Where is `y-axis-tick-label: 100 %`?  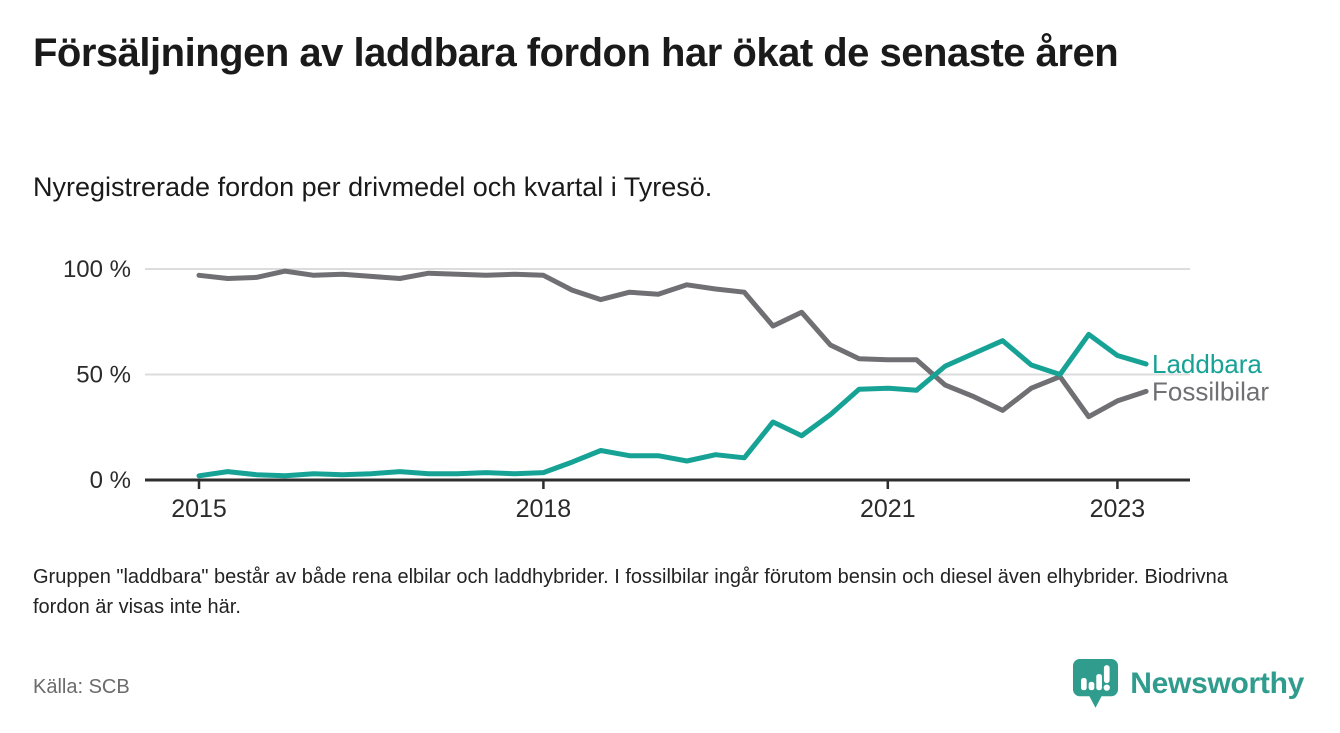
y-axis-tick-label: 100 % is located at coordinates (97, 269).